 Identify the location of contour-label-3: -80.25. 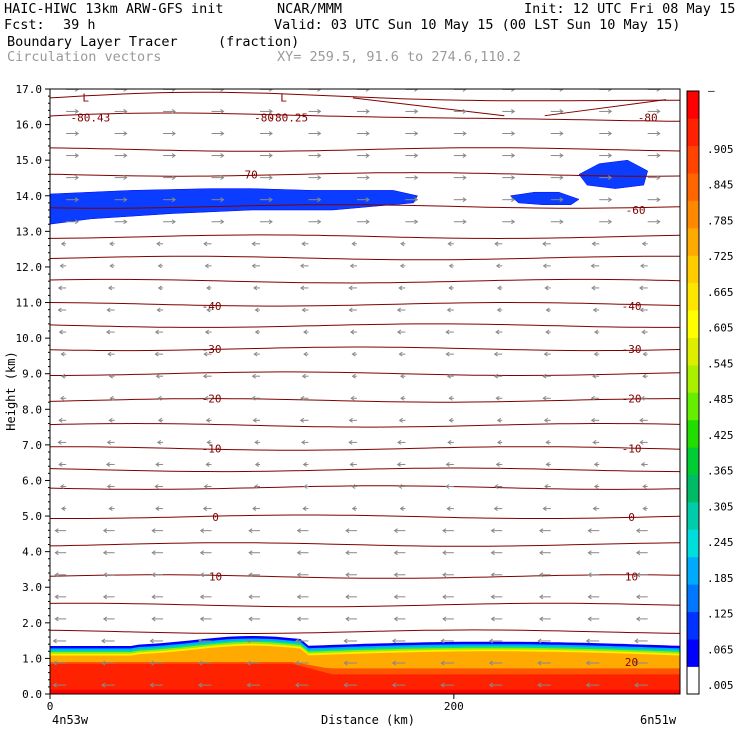
(288, 117).